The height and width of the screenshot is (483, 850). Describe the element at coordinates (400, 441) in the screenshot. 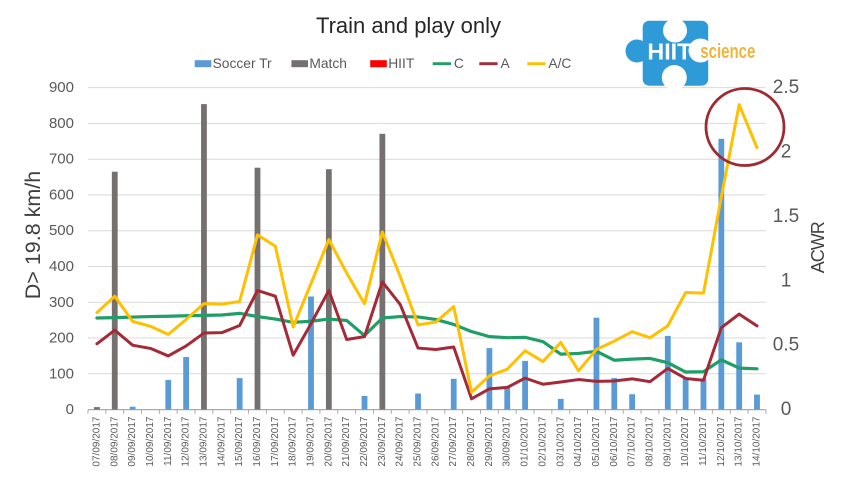

I see `svg-text: 24/09/2017` at that location.